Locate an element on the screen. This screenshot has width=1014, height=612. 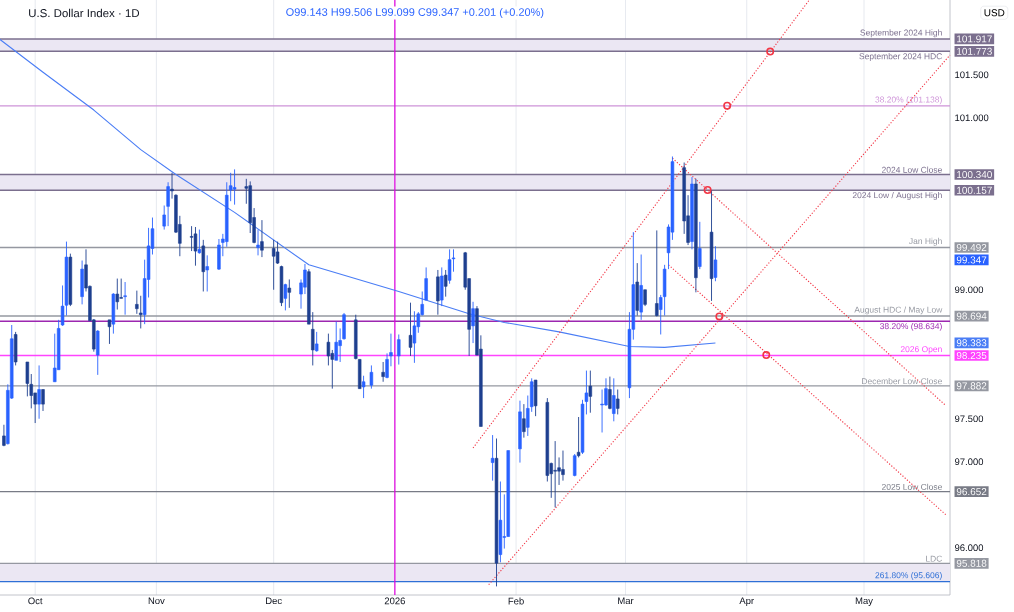
y-tick-label: 95.818 is located at coordinates (971, 563).